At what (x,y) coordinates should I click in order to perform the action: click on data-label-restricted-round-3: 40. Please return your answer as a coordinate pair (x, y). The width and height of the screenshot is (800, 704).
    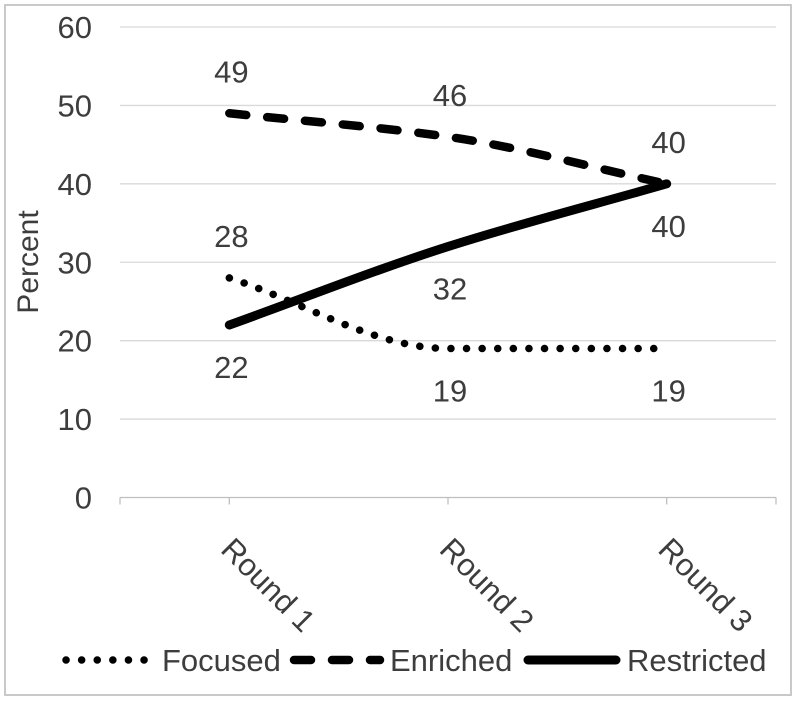
    Looking at the image, I should click on (668, 226).